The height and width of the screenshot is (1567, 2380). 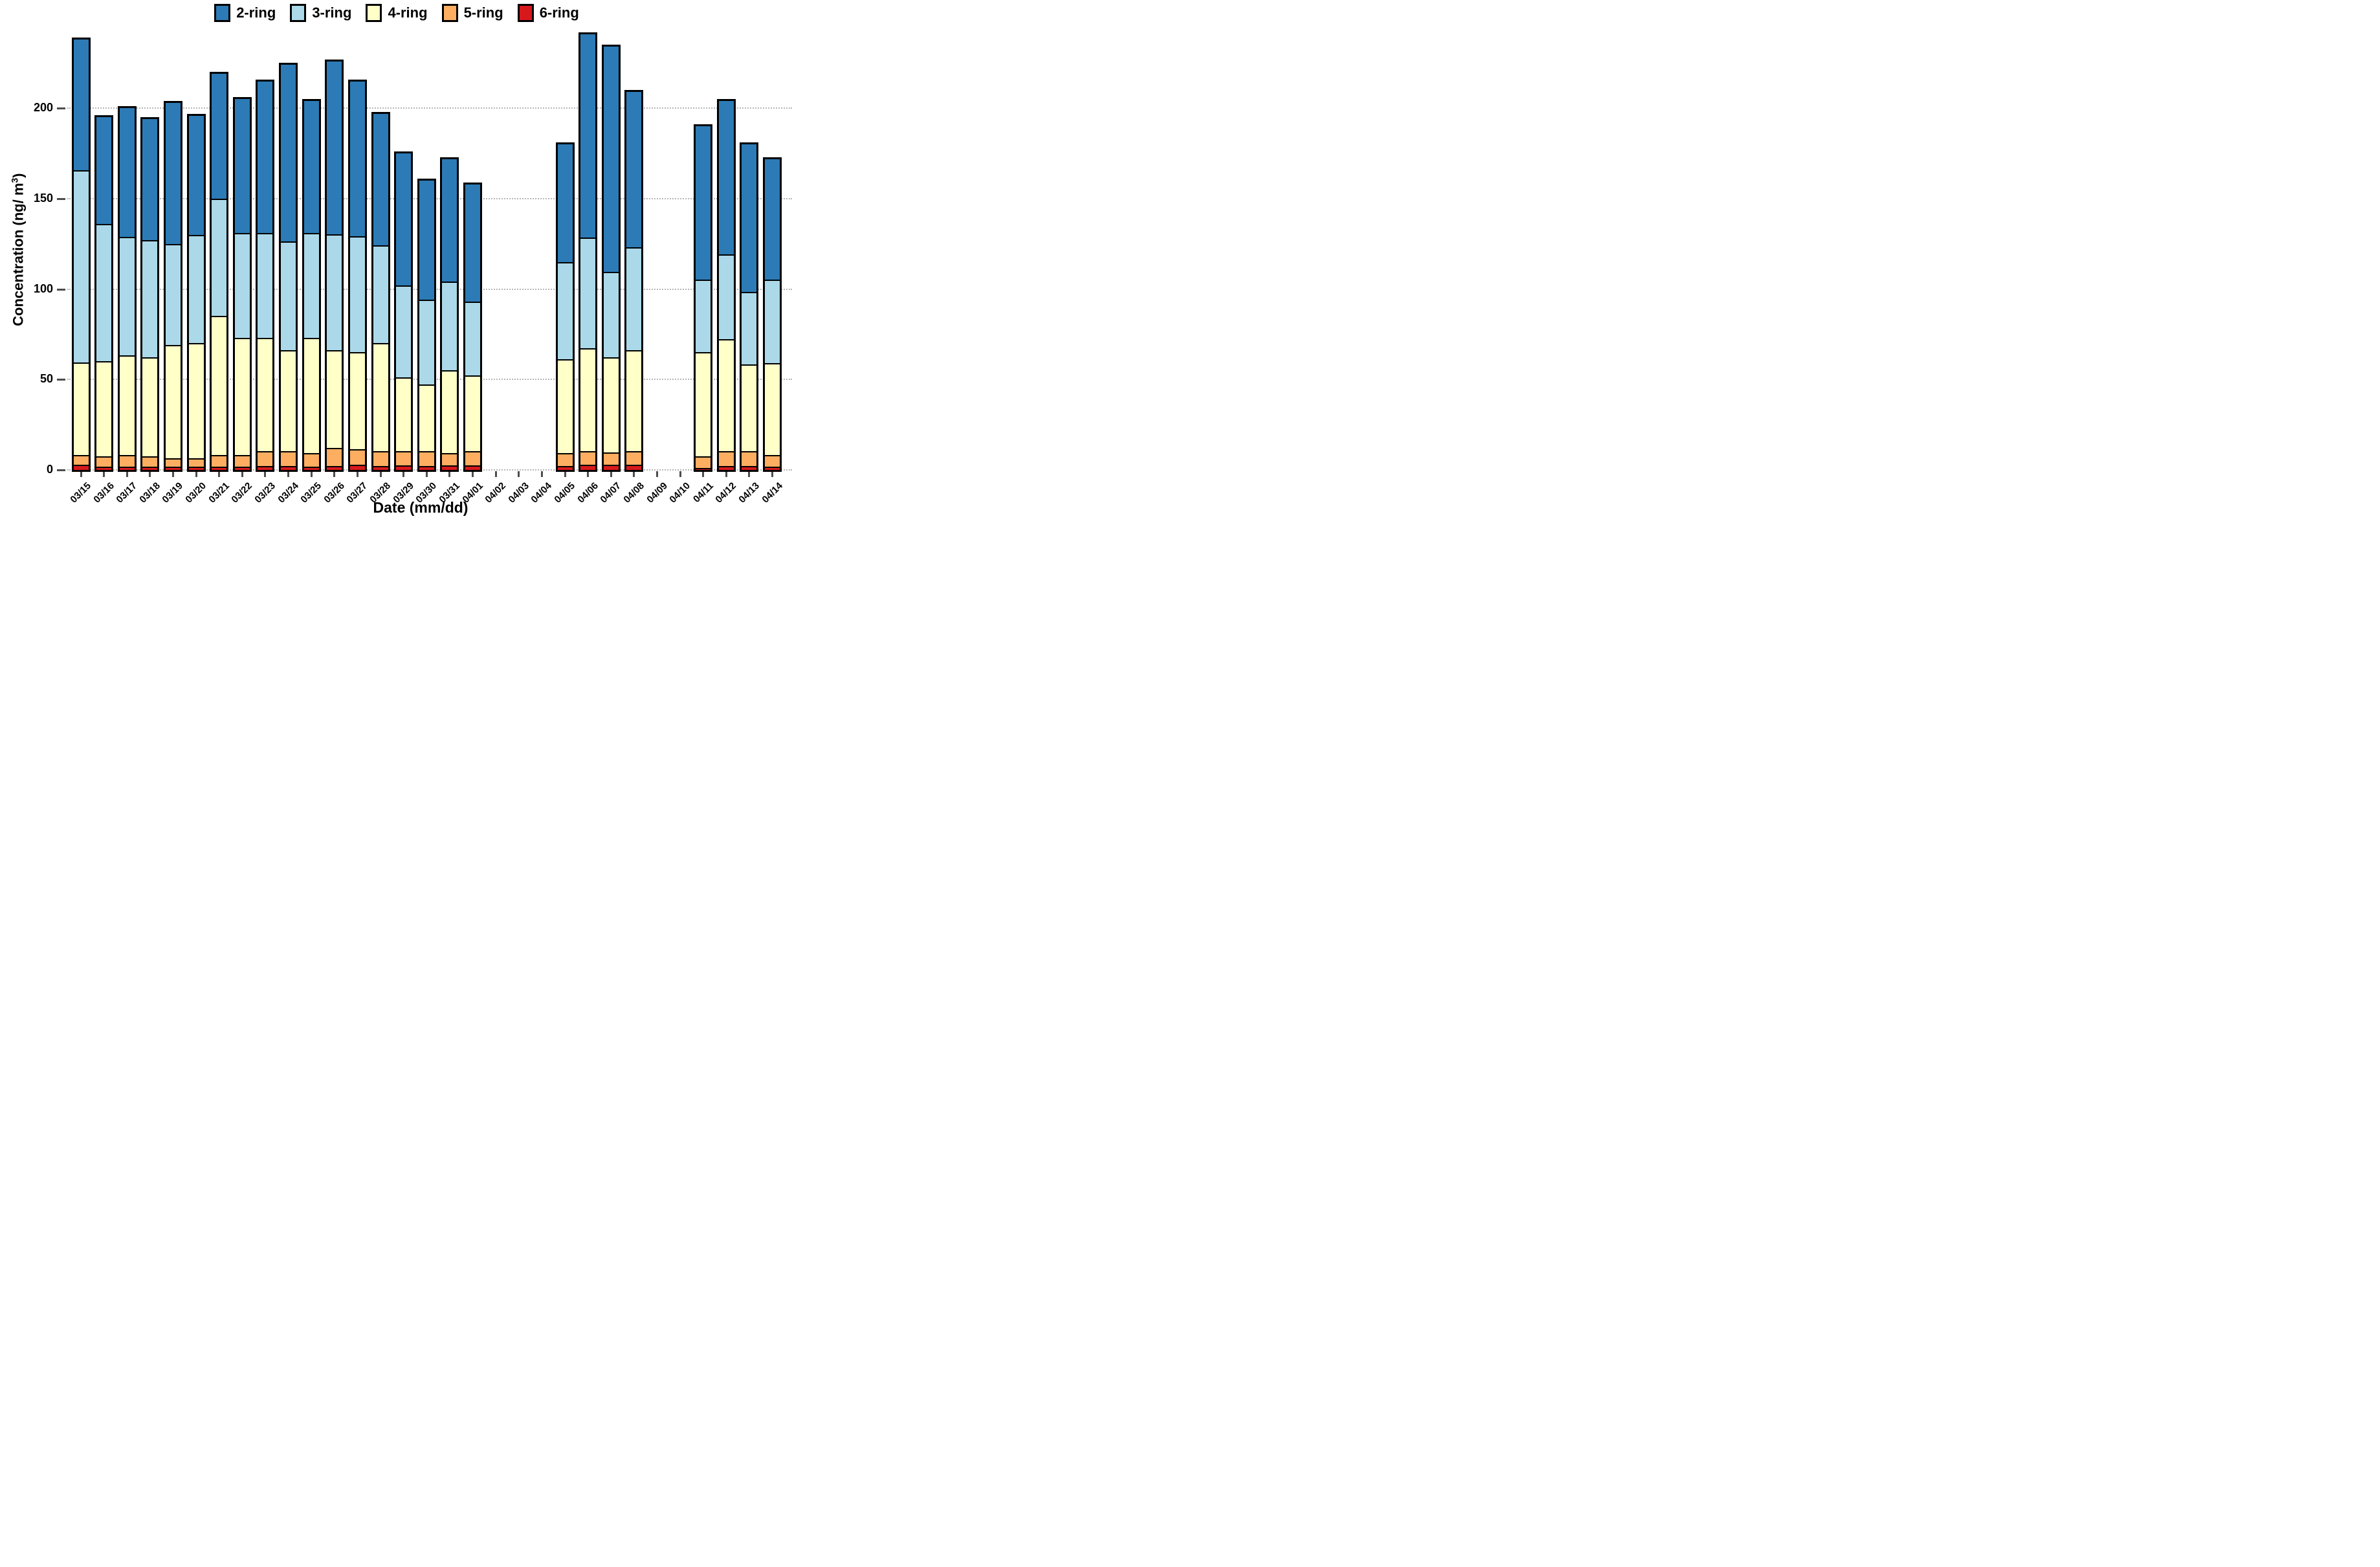 What do you see at coordinates (420, 507) in the screenshot?
I see `x-axis-title: Date (mm/dd)` at bounding box center [420, 507].